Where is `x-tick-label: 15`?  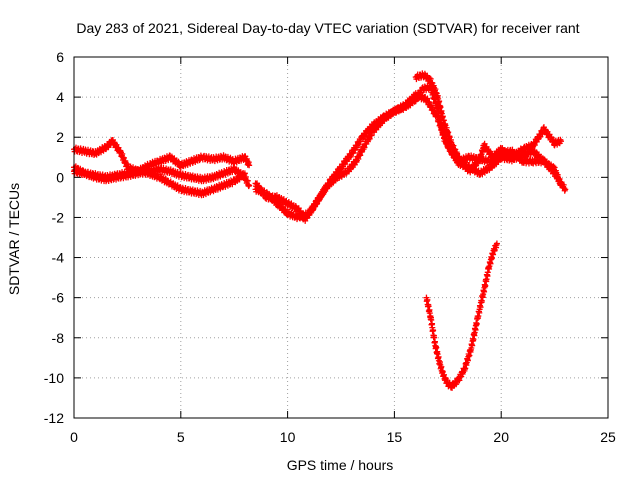 x-tick-label: 15 is located at coordinates (395, 437).